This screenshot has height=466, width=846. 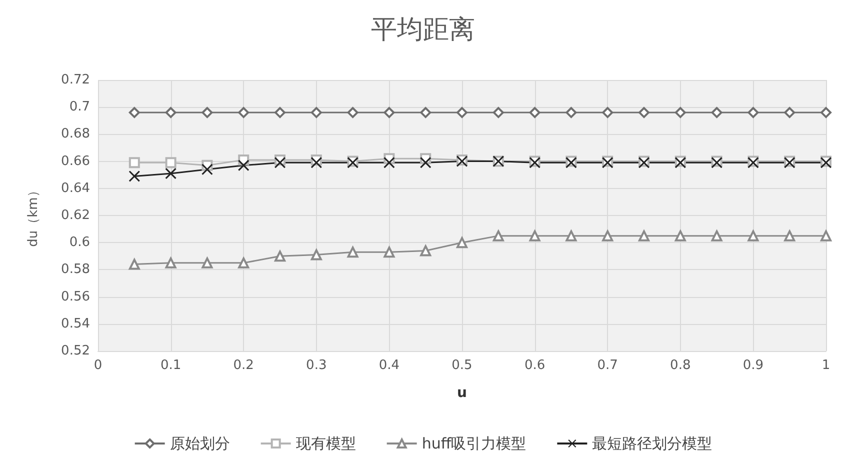 What do you see at coordinates (75, 161) in the screenshot?
I see `y-tick-label: 0.66` at bounding box center [75, 161].